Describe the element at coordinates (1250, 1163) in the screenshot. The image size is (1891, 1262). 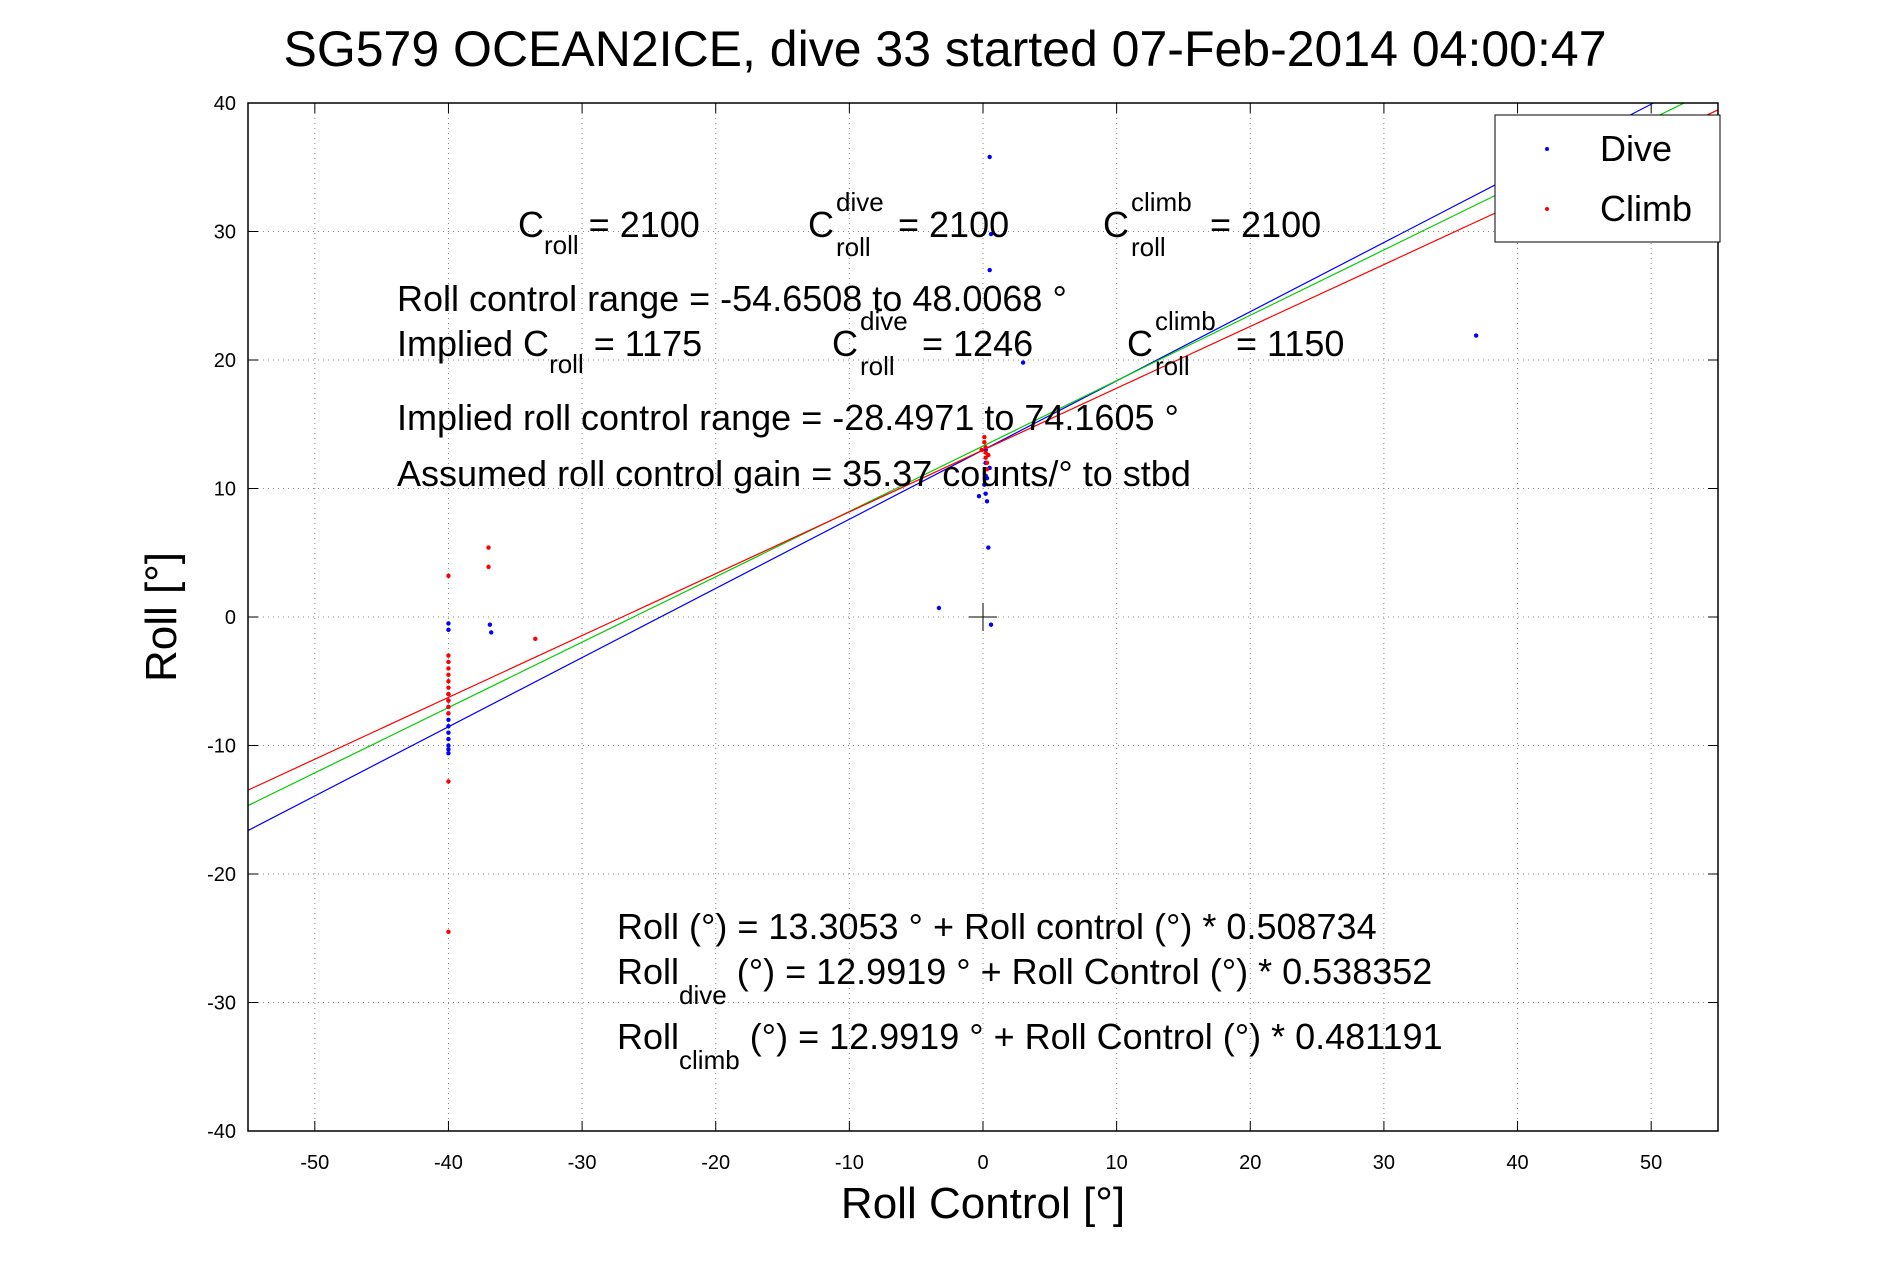
I see `x-tick-label: 20` at that location.